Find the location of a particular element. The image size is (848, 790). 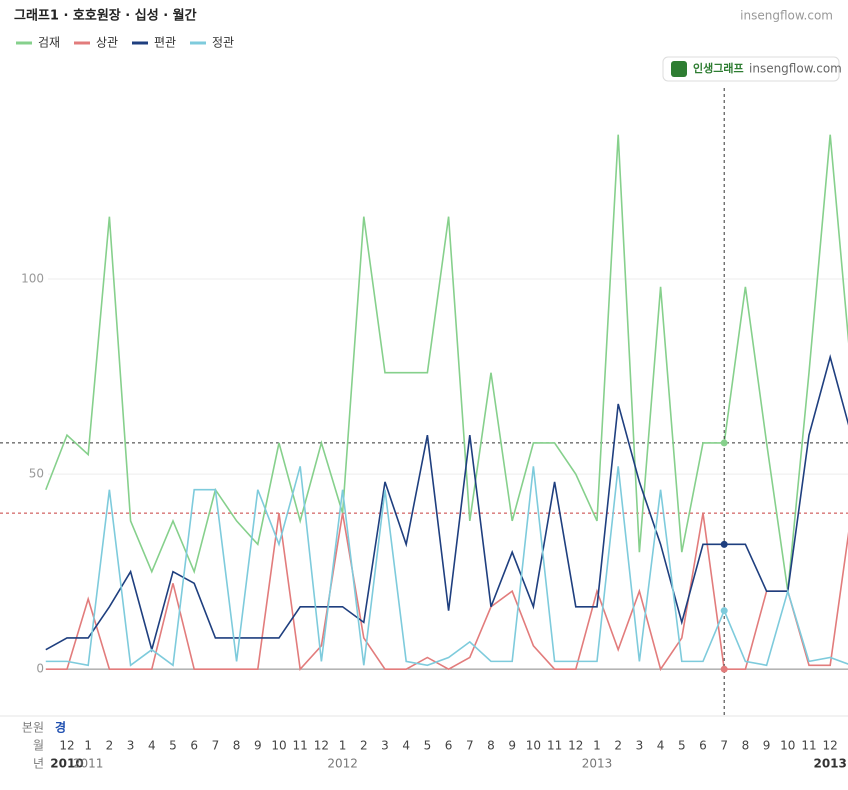

title: 그래프1 · 호호원장 · 십성 · 월간 is located at coordinates (105, 16).